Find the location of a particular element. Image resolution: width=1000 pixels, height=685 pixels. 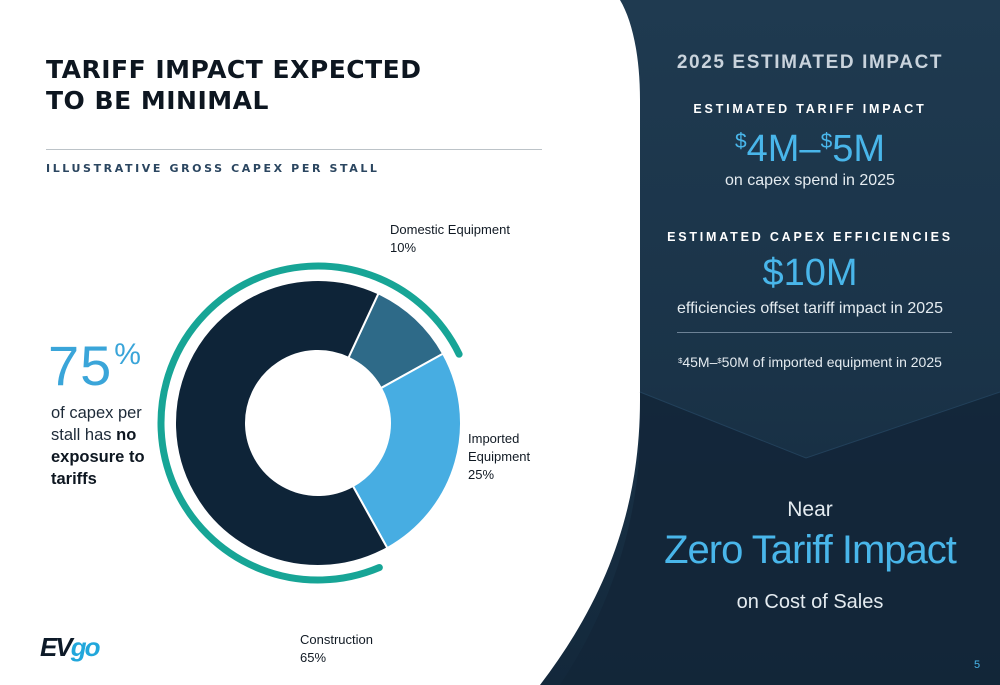

note-amount-2: 50M is located at coordinates (735, 362).